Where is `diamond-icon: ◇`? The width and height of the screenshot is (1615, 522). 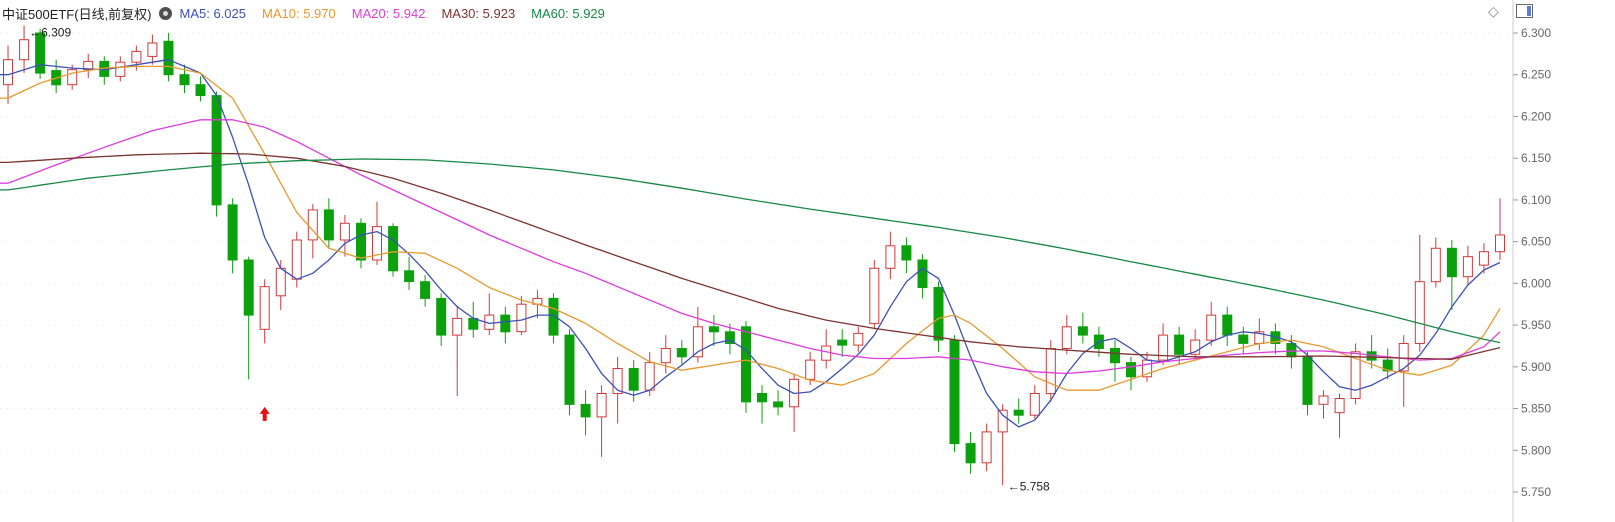 diamond-icon: ◇ is located at coordinates (1493, 11).